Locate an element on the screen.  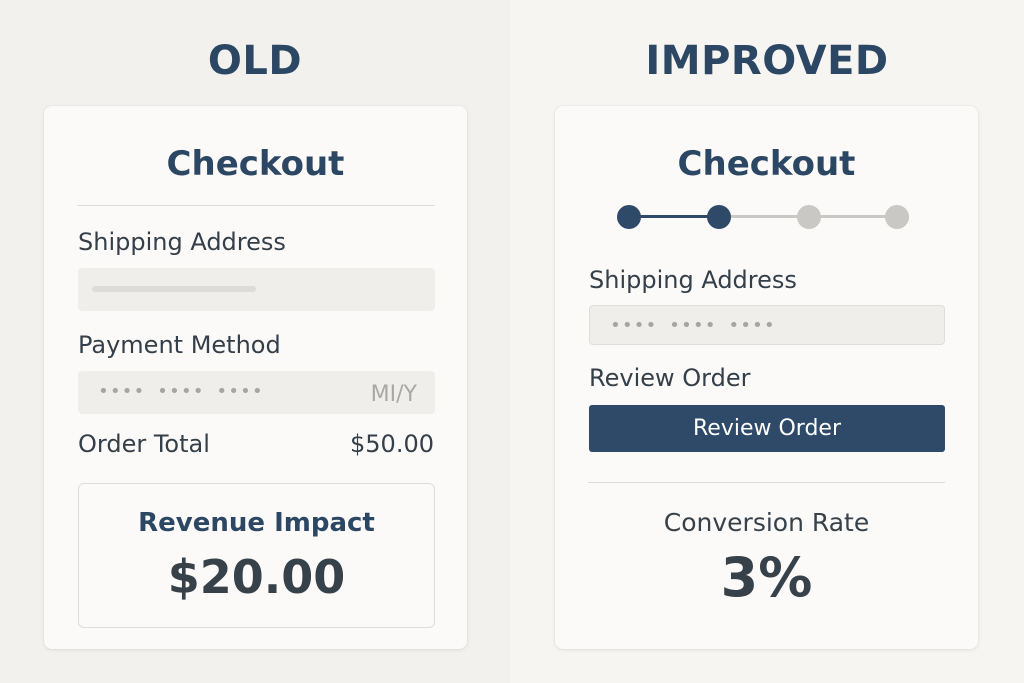
review-order-button: Review Order is located at coordinates (767, 428).